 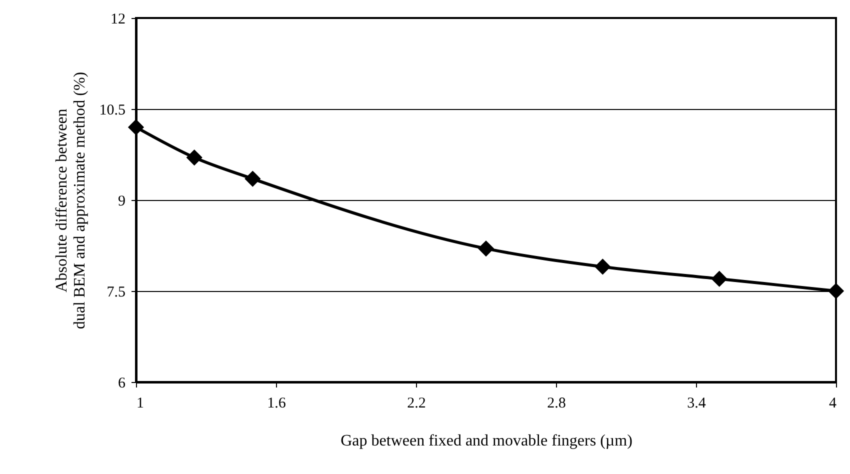 What do you see at coordinates (486, 441) in the screenshot?
I see `x-axis-title: Gap between fixed and movable fingers (µm)` at bounding box center [486, 441].